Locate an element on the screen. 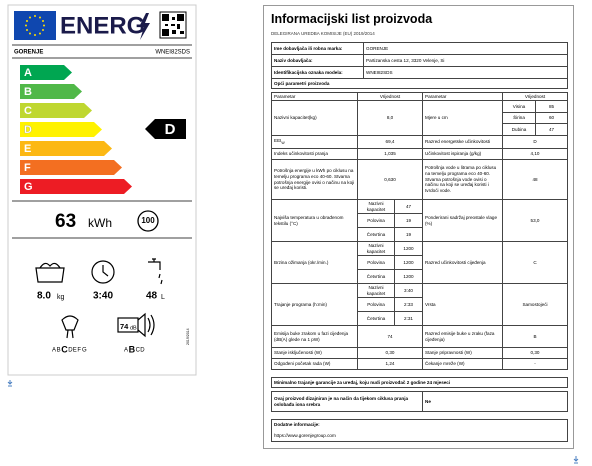 The width and height of the screenshot is (592, 466). scale-letter: F is located at coordinates (79, 351).